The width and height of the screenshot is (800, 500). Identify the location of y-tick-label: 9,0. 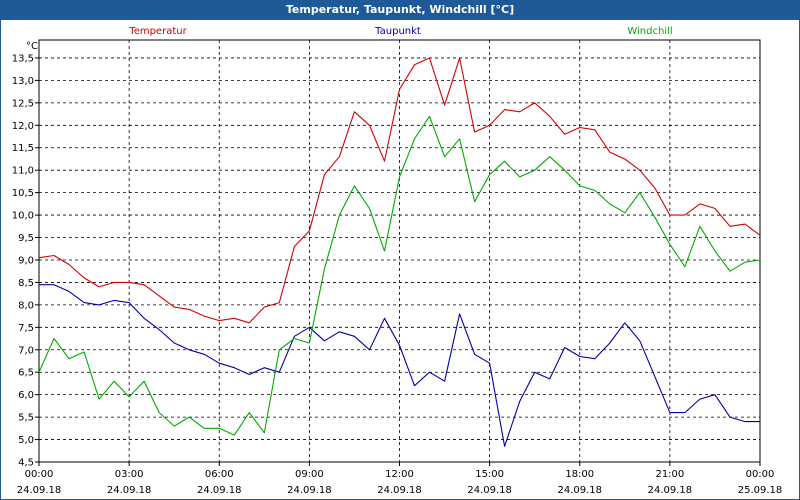
(26, 260).